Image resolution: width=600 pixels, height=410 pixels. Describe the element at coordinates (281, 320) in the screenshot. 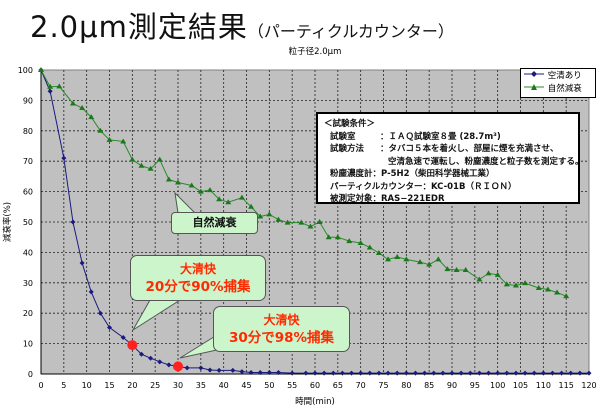

I see `callout-line: 大清快` at that location.